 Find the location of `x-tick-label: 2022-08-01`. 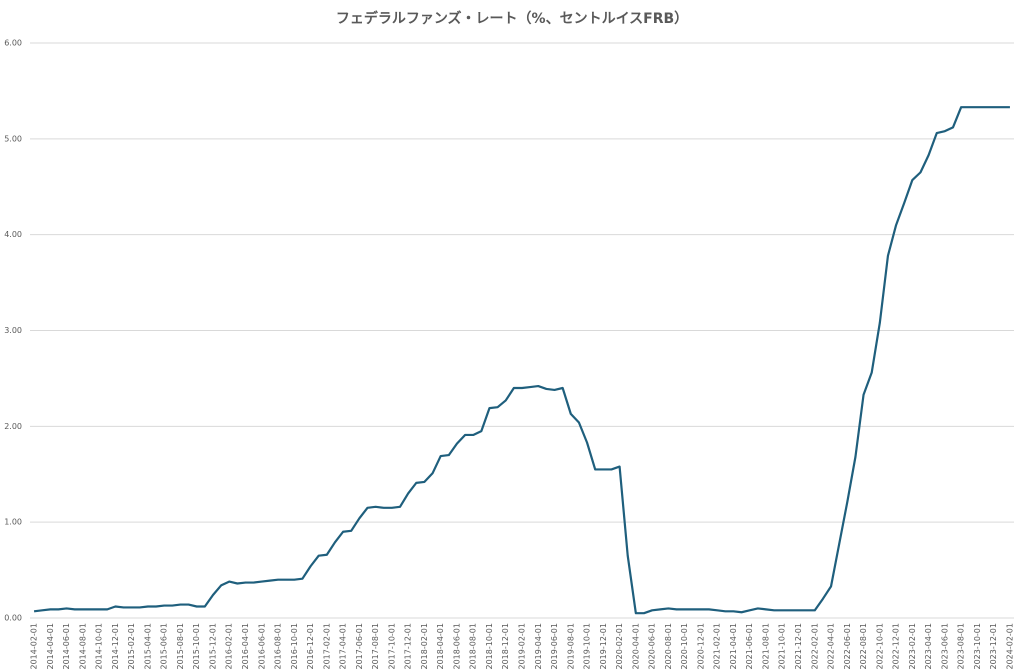

x-tick-label: 2022-08-01 is located at coordinates (863, 646).